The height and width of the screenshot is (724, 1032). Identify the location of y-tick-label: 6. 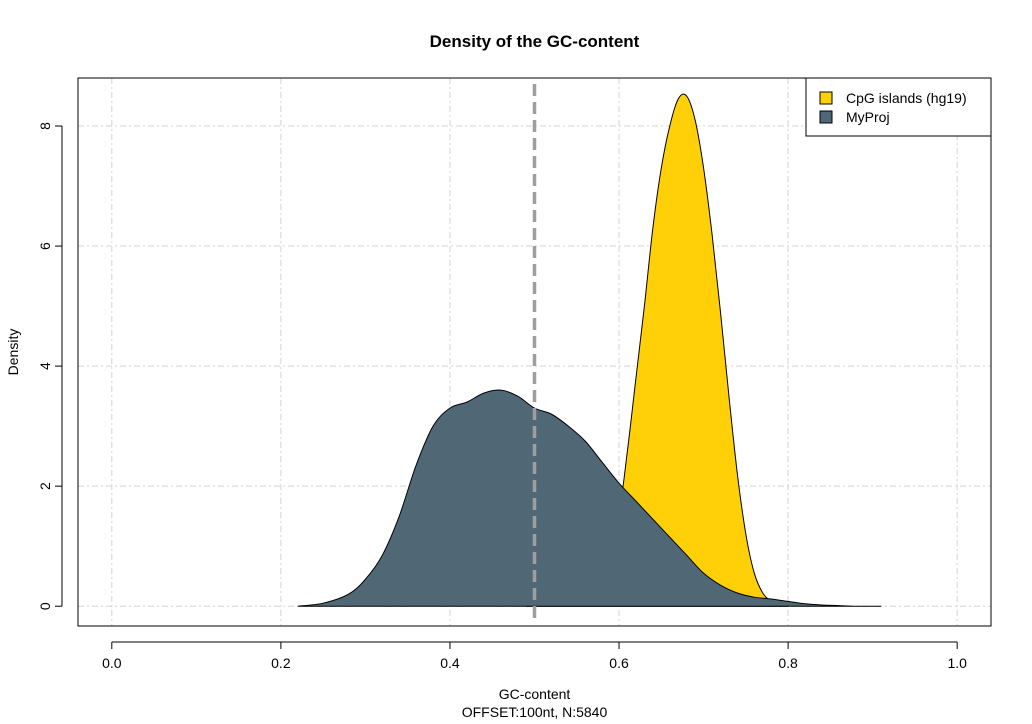
(45, 246).